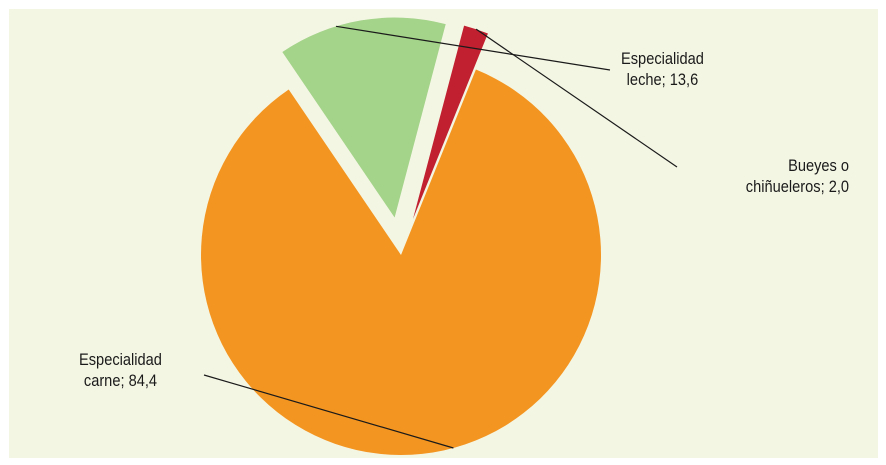  What do you see at coordinates (819, 165) in the screenshot?
I see `slice-label-bueyes-line1: Bueyes o` at bounding box center [819, 165].